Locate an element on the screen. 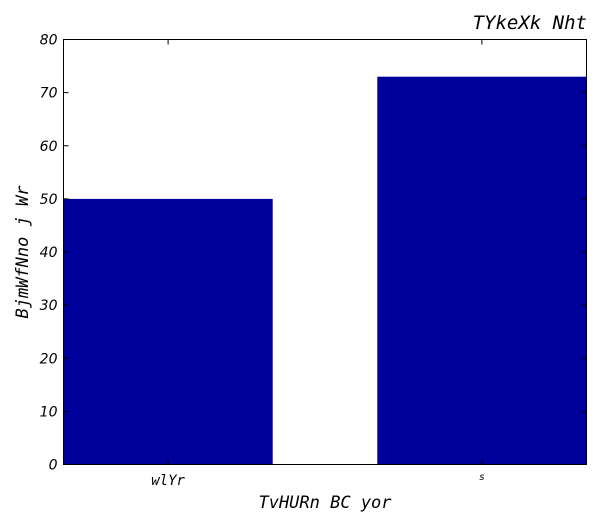  y-tick-label-70: 70 is located at coordinates (49, 94).